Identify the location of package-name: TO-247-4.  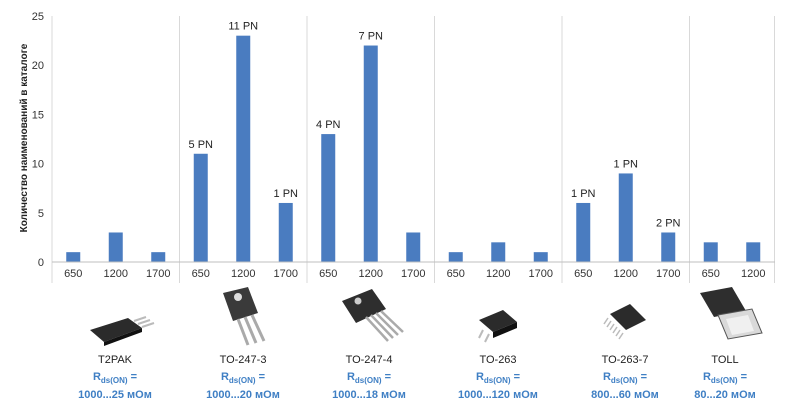
(369, 360).